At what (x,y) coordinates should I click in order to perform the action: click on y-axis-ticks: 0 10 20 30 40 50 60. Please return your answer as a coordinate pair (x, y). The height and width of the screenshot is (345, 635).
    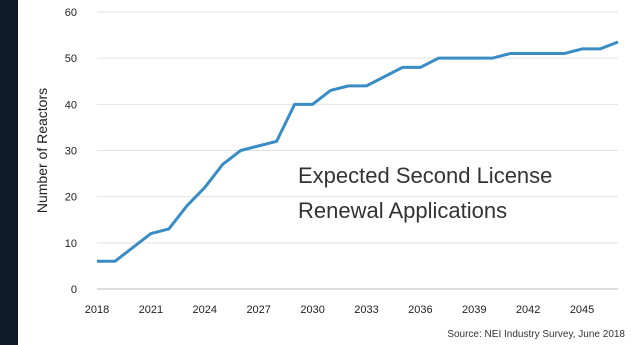
    Looking at the image, I should click on (71, 151).